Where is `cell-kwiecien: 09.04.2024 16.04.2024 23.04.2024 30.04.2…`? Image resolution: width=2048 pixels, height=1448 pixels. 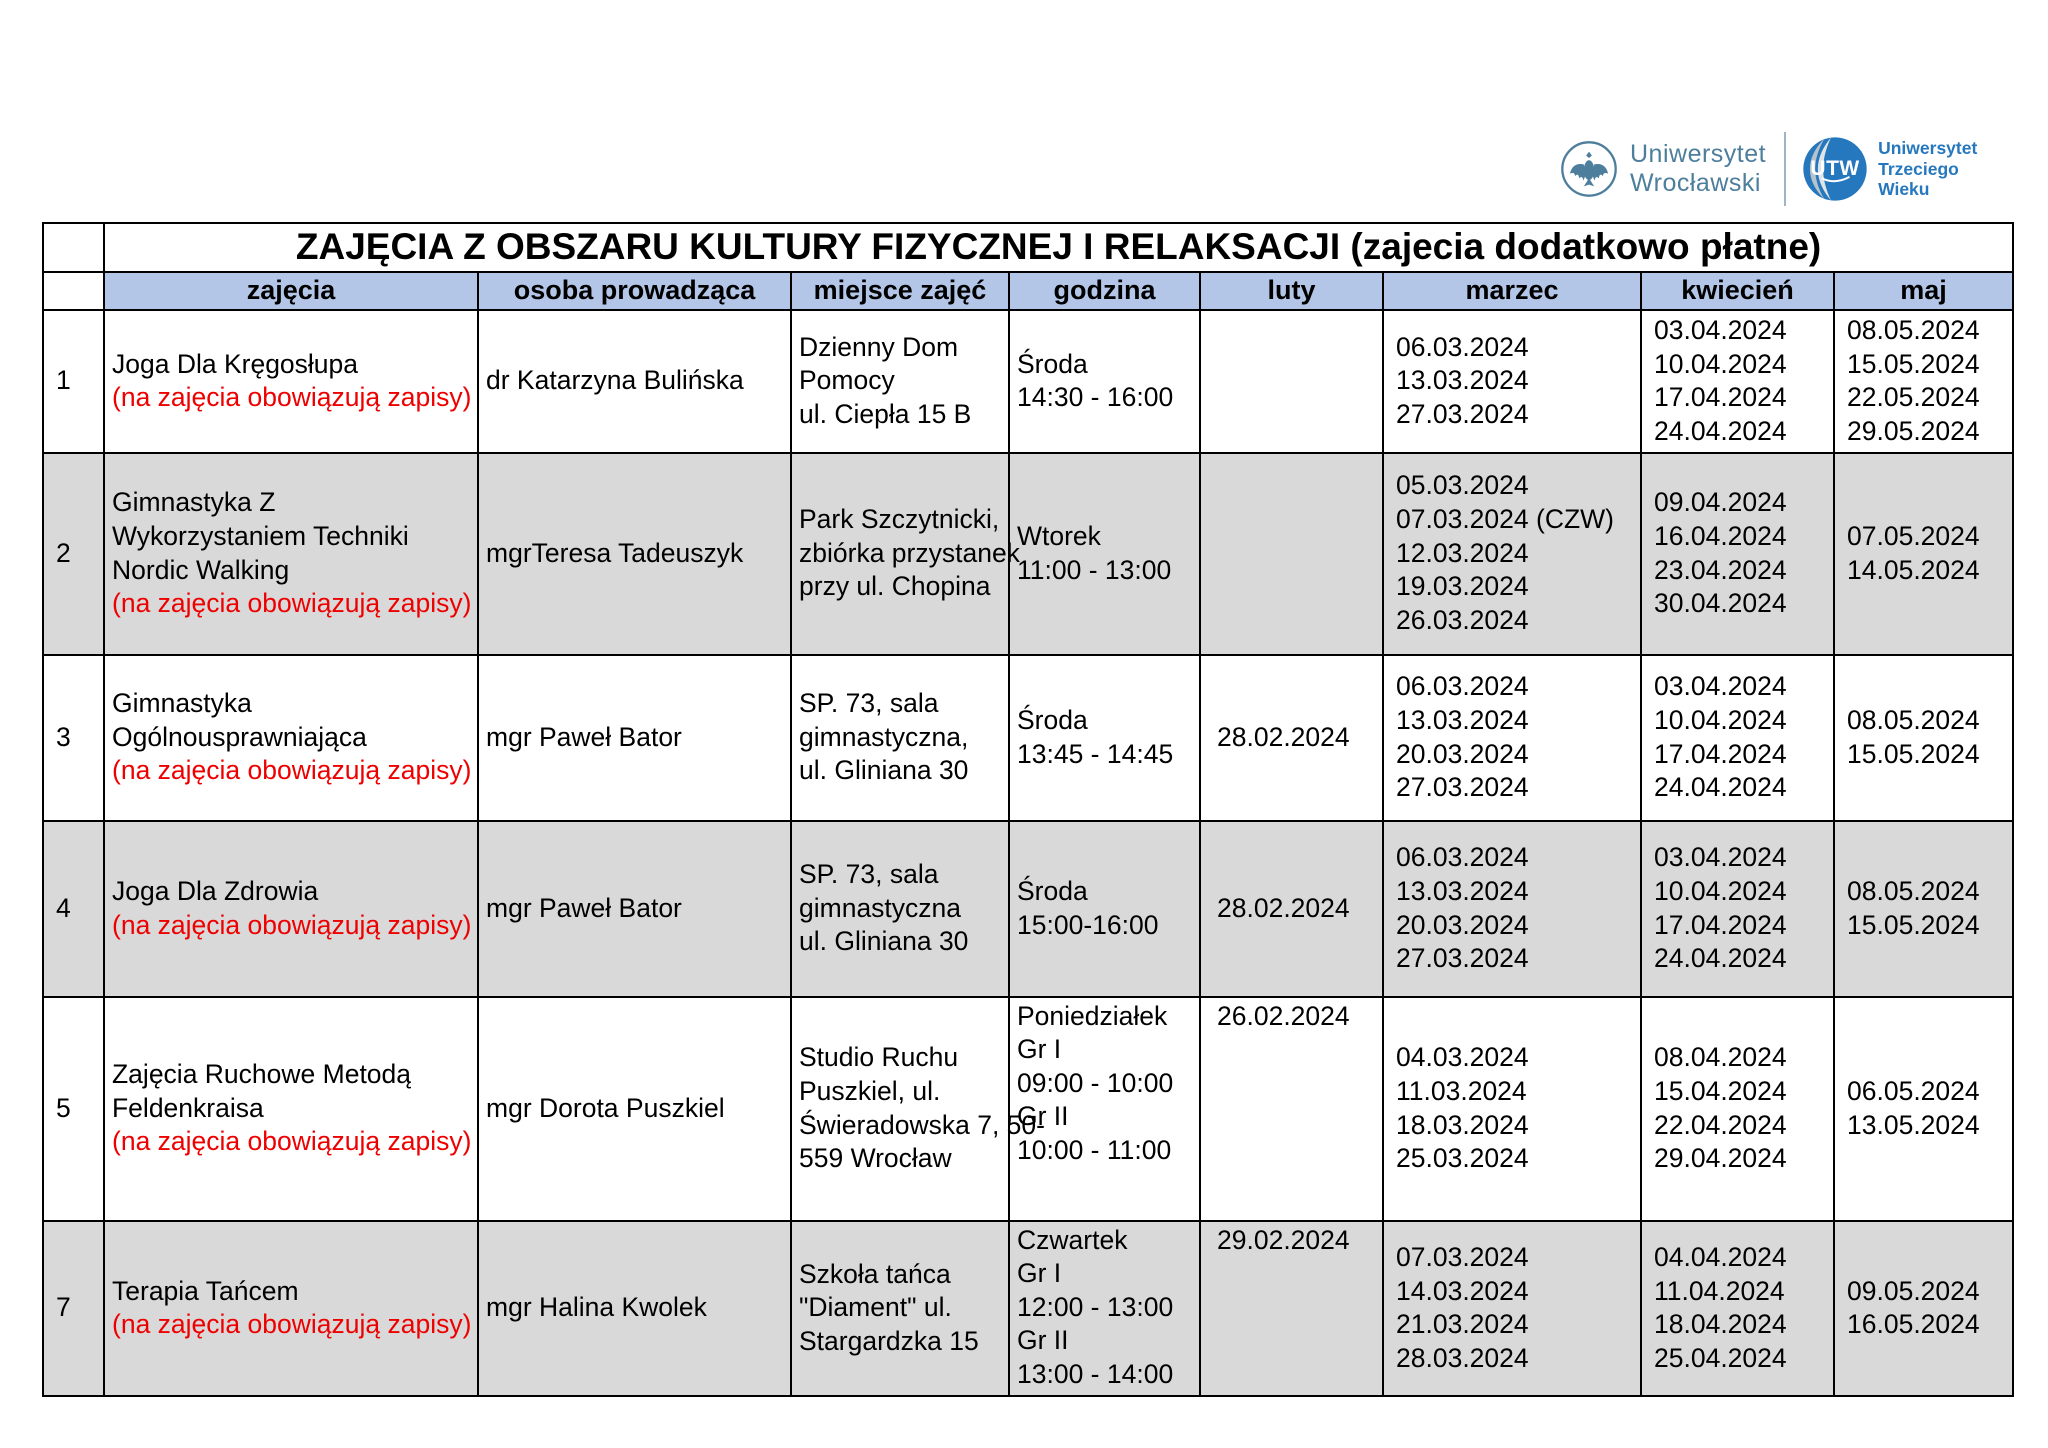 cell-kwiecien: 09.04.2024 16.04.2024 23.04.2024 30.04.2… is located at coordinates (1737, 553).